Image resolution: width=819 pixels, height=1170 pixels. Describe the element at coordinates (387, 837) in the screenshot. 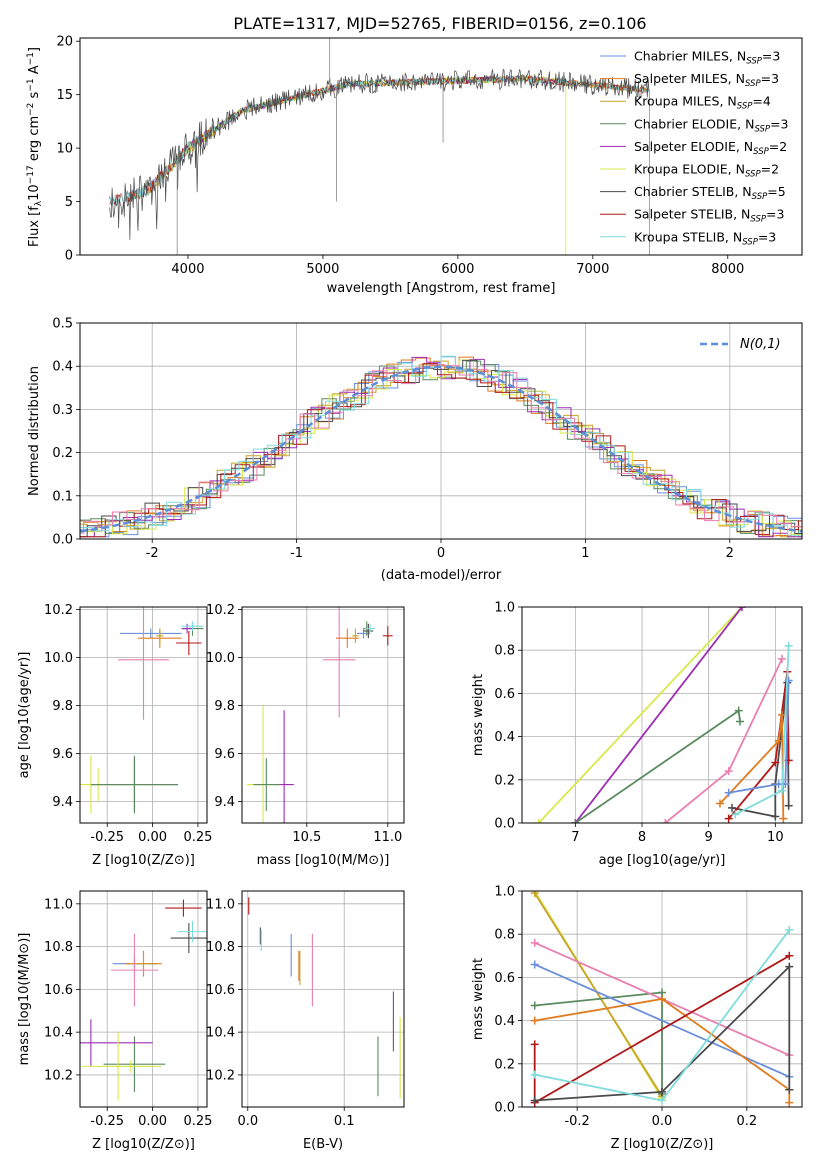

I see `x-tick-label: 11.0` at that location.